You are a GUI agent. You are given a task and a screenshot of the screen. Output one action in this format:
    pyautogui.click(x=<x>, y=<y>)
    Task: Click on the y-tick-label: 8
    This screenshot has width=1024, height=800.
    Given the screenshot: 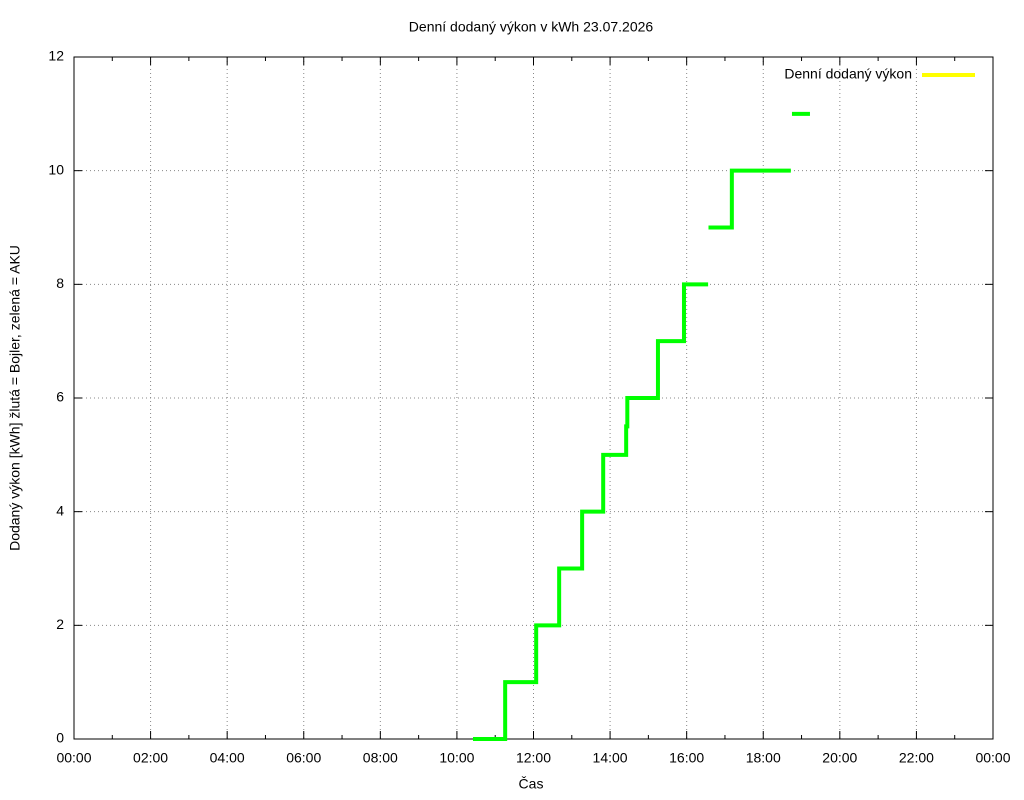 What is the action you would take?
    pyautogui.click(x=60, y=283)
    